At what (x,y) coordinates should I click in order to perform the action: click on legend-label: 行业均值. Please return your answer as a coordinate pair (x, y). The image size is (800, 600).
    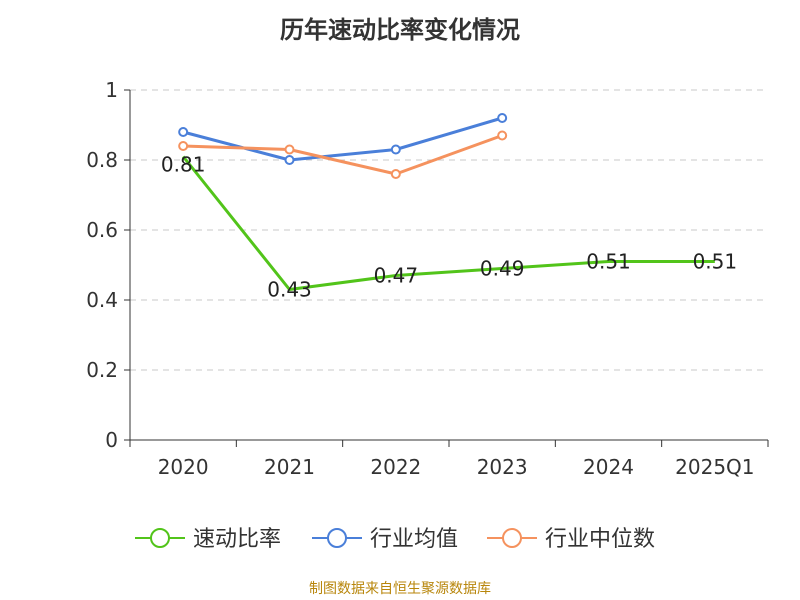
    Looking at the image, I should click on (414, 539).